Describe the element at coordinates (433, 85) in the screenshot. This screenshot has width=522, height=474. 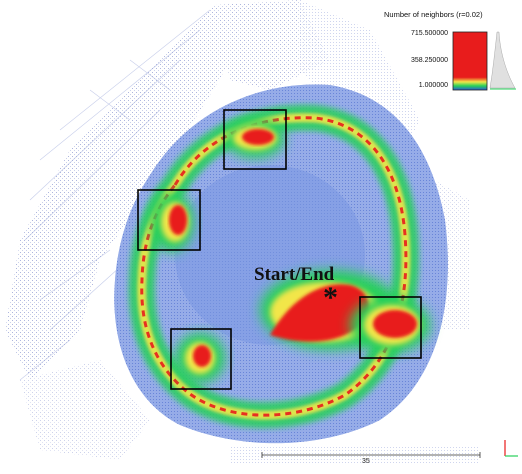
I see `legend-min-value: 1.000000` at that location.